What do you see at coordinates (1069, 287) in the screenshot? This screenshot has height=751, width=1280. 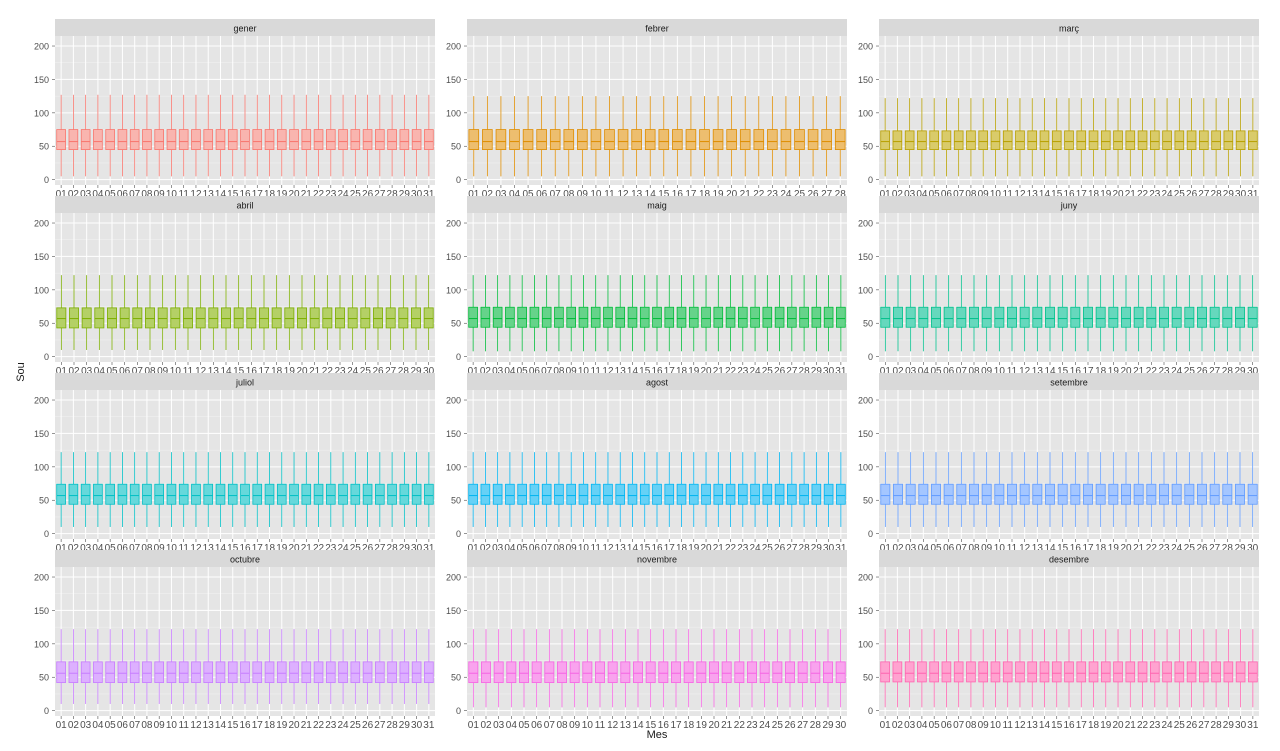 I see `panel-background` at bounding box center [1069, 287].